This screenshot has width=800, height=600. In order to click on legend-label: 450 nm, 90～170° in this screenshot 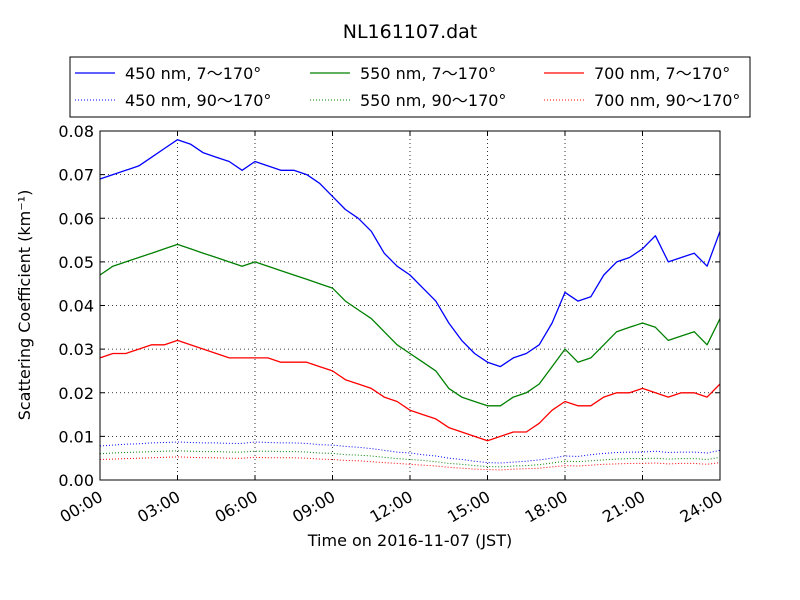, I will do `click(198, 100)`.